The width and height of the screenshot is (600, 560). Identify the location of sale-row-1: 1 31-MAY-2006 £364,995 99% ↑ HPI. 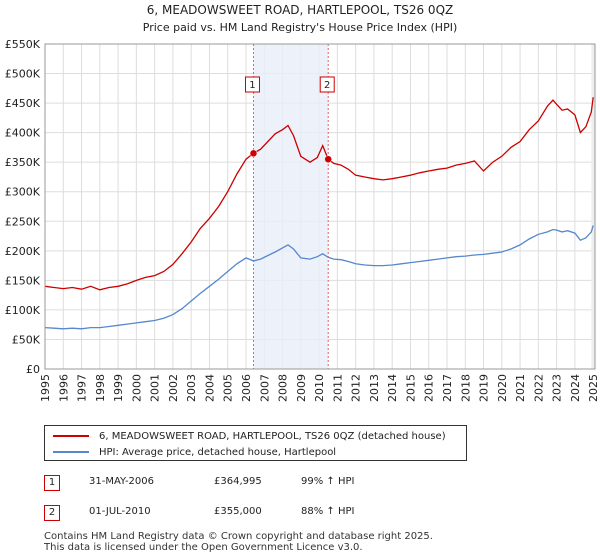
(254, 483).